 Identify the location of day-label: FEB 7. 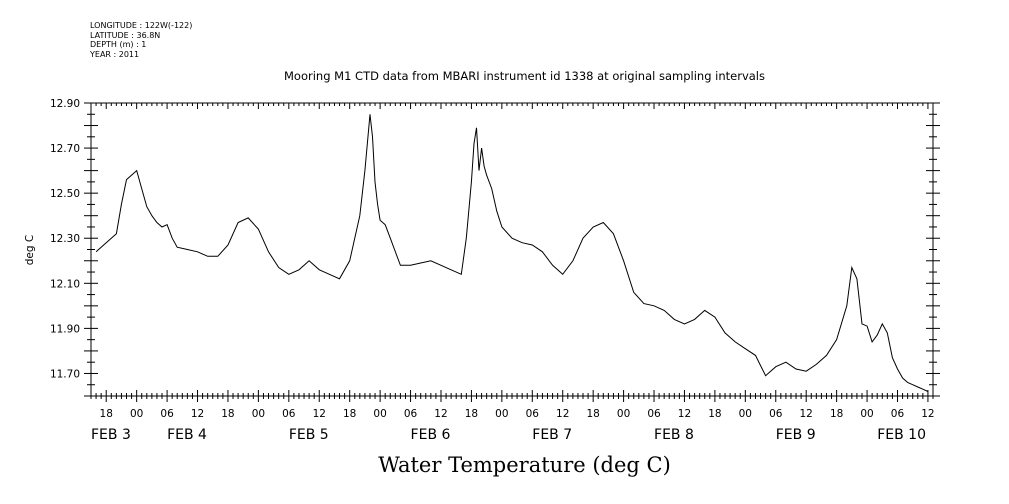
(552, 435).